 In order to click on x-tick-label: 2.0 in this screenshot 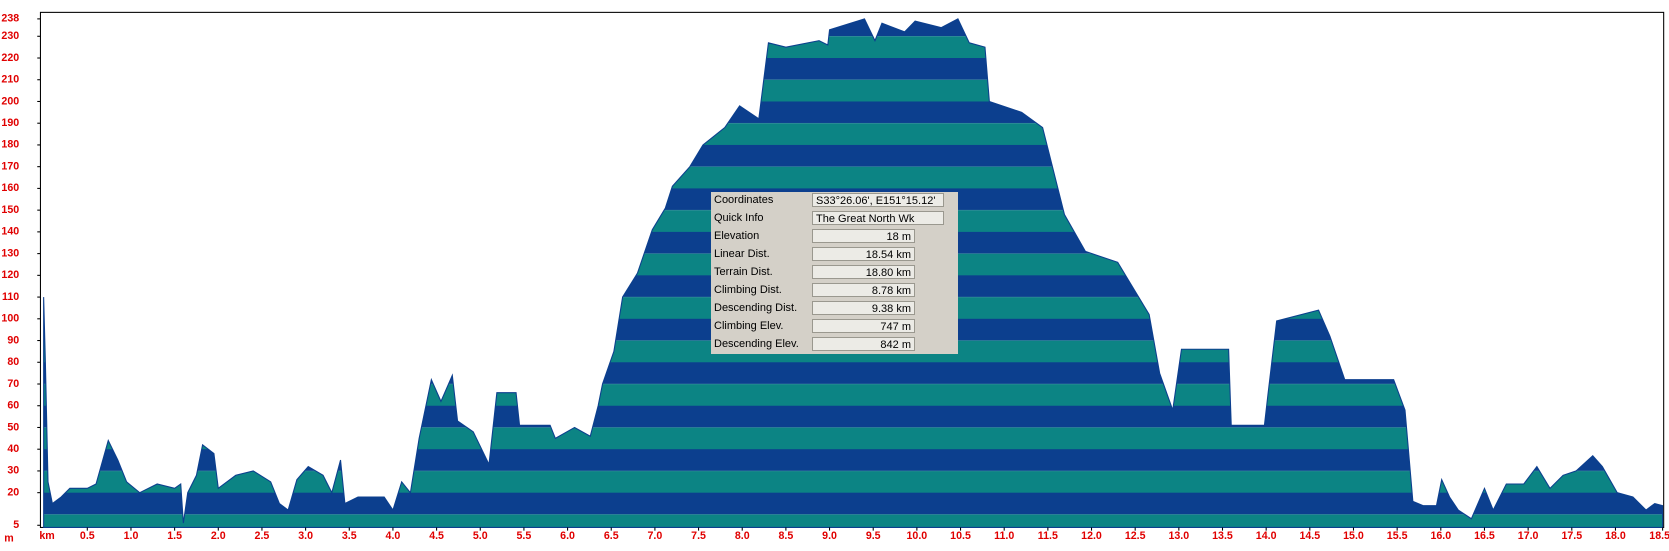, I will do `click(218, 536)`.